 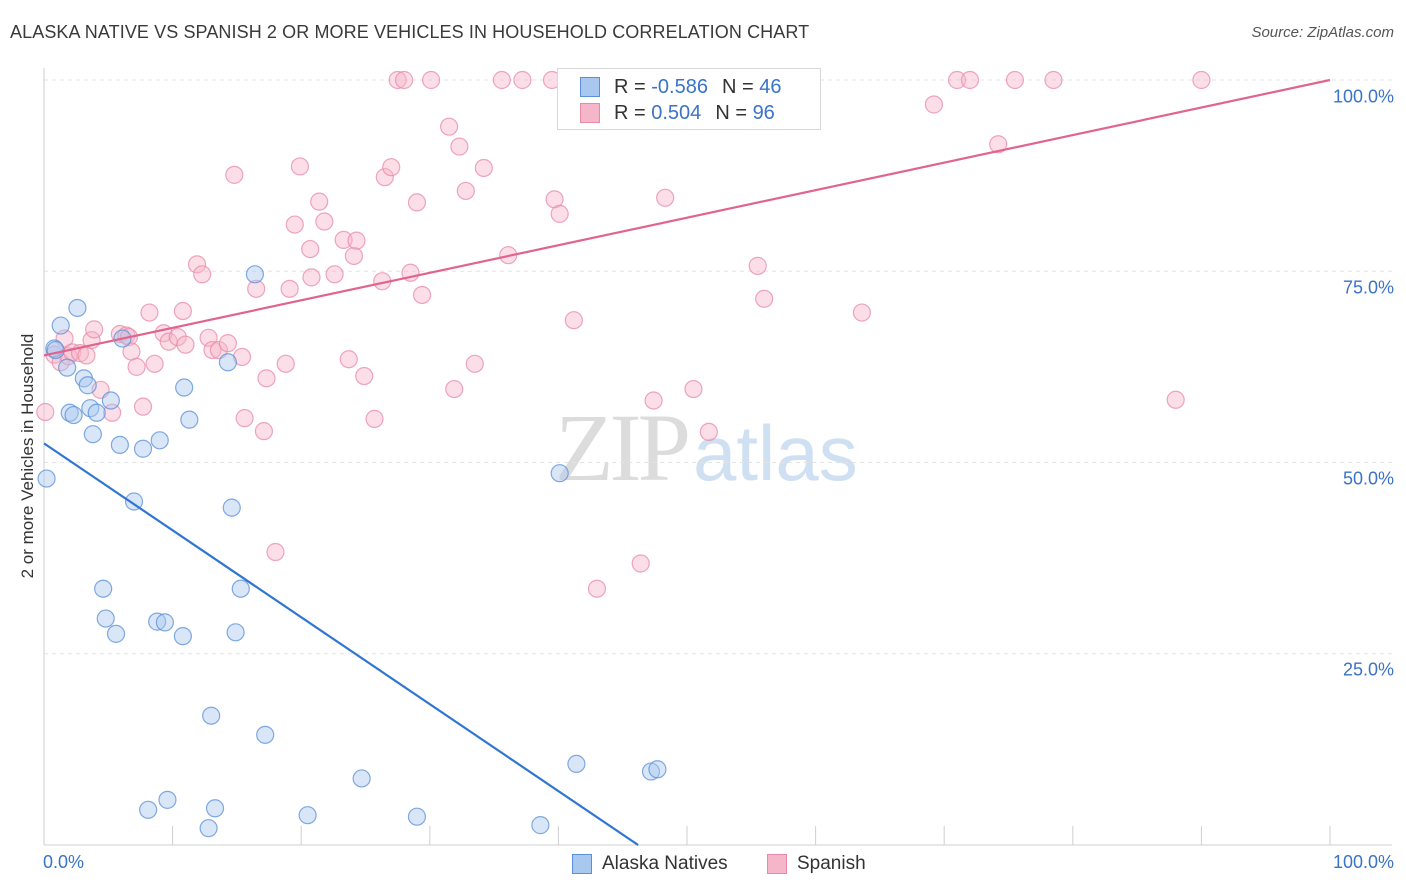 I want to click on spanish-label: Spanish, so click(x=831, y=863).